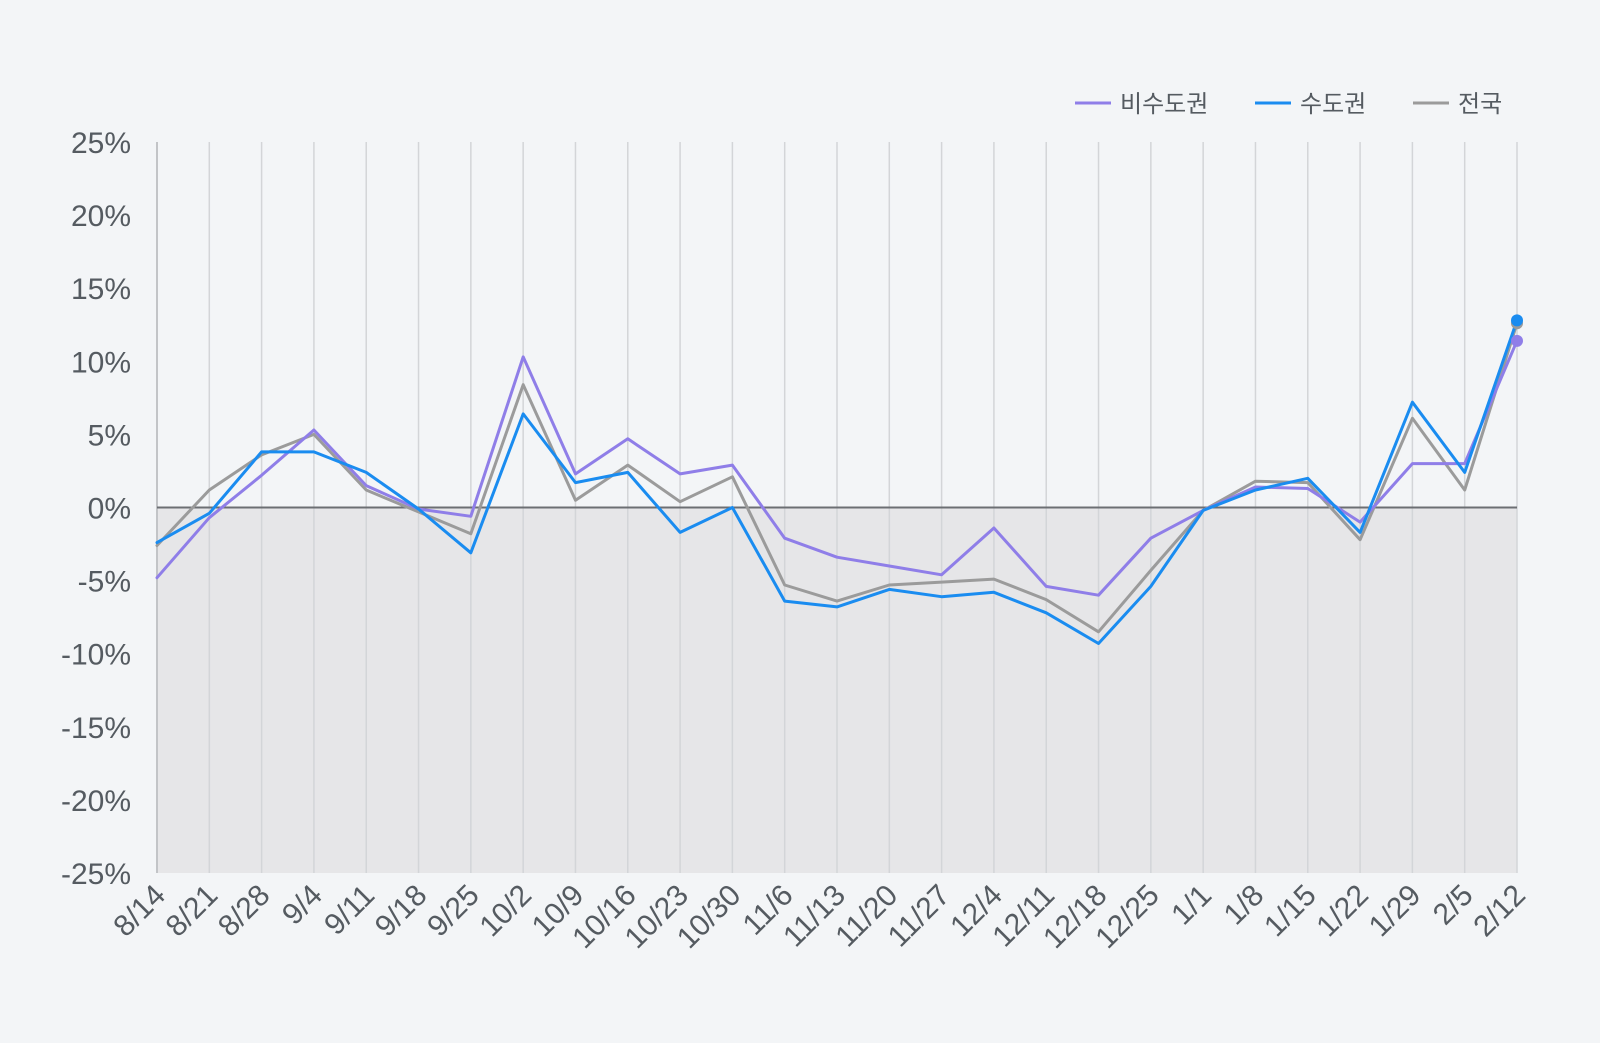 The height and width of the screenshot is (1043, 1600). Describe the element at coordinates (302, 905) in the screenshot. I see `x-tick-label: 9/4` at that location.